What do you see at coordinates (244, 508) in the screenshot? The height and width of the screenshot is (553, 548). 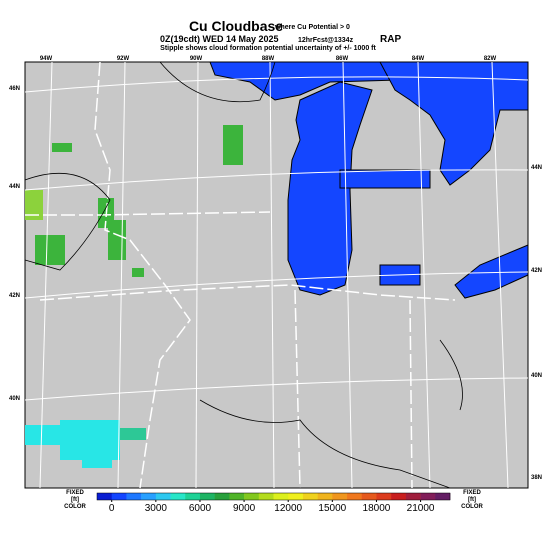 I see `colorbar-tick-label: 9000` at bounding box center [244, 508].